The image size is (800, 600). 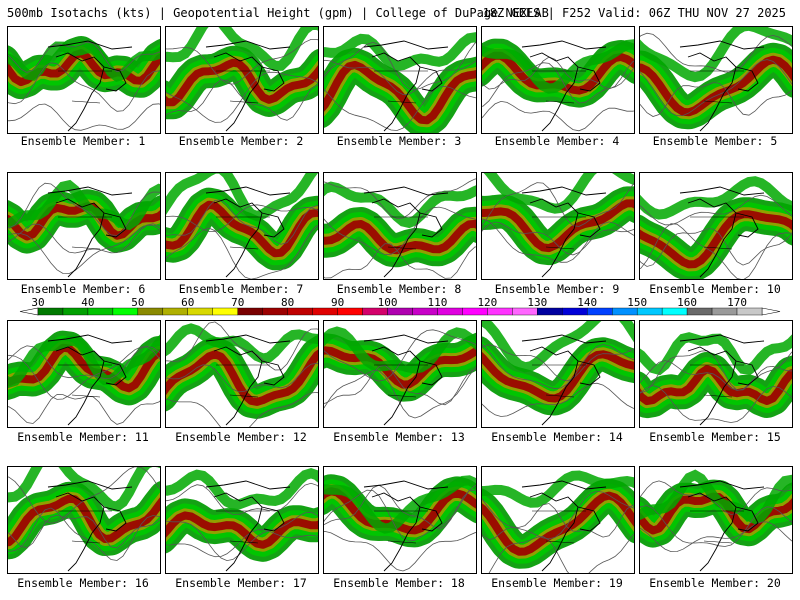 What do you see at coordinates (715, 437) in the screenshot?
I see `member-label: Ensemble Member: 15` at bounding box center [715, 437].